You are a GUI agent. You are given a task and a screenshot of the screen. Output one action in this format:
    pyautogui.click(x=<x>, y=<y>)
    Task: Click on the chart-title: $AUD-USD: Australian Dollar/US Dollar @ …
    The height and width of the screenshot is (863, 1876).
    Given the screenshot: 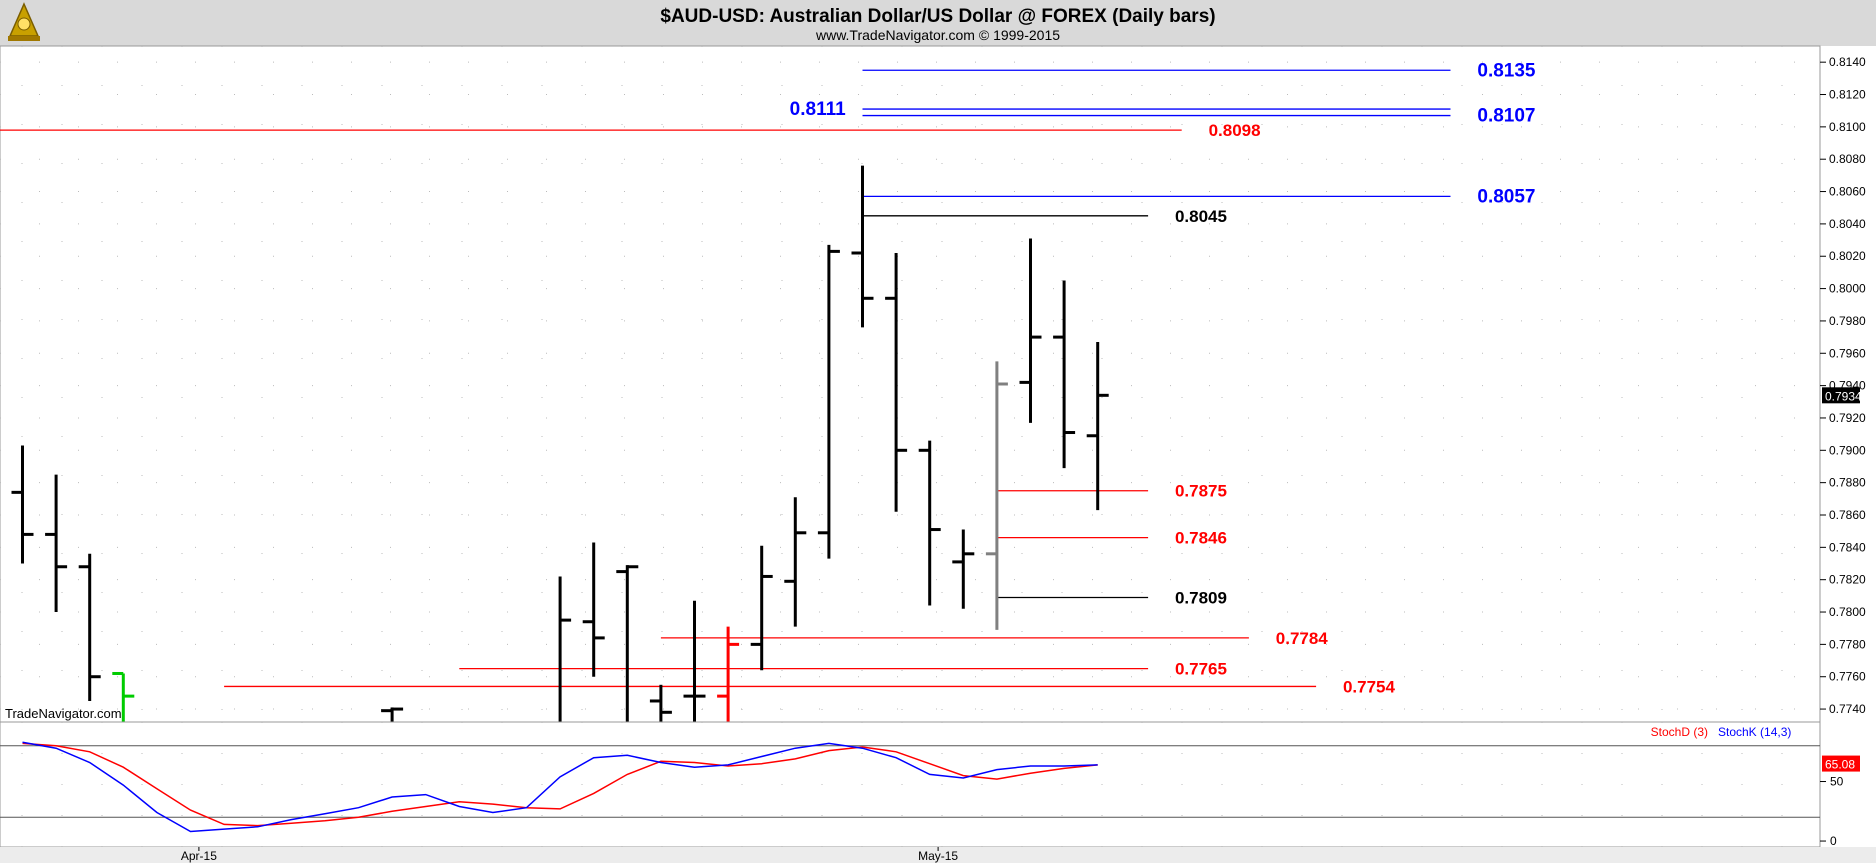 What is the action you would take?
    pyautogui.click(x=937, y=16)
    